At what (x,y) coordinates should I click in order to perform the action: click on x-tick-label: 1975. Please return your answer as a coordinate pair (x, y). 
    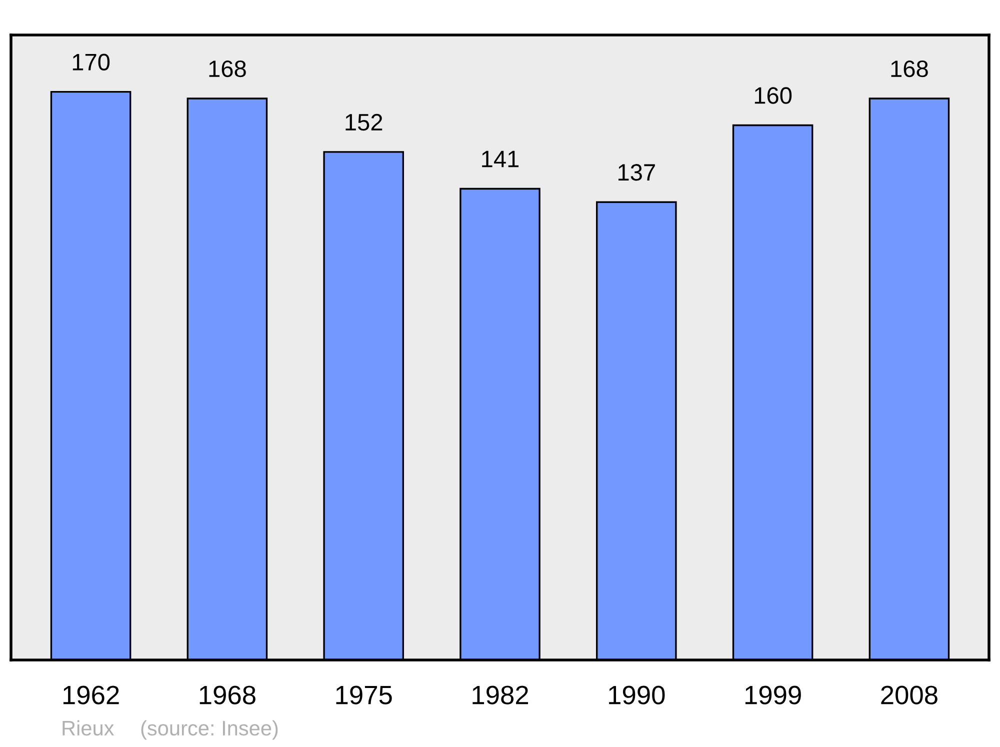
    Looking at the image, I should click on (364, 695).